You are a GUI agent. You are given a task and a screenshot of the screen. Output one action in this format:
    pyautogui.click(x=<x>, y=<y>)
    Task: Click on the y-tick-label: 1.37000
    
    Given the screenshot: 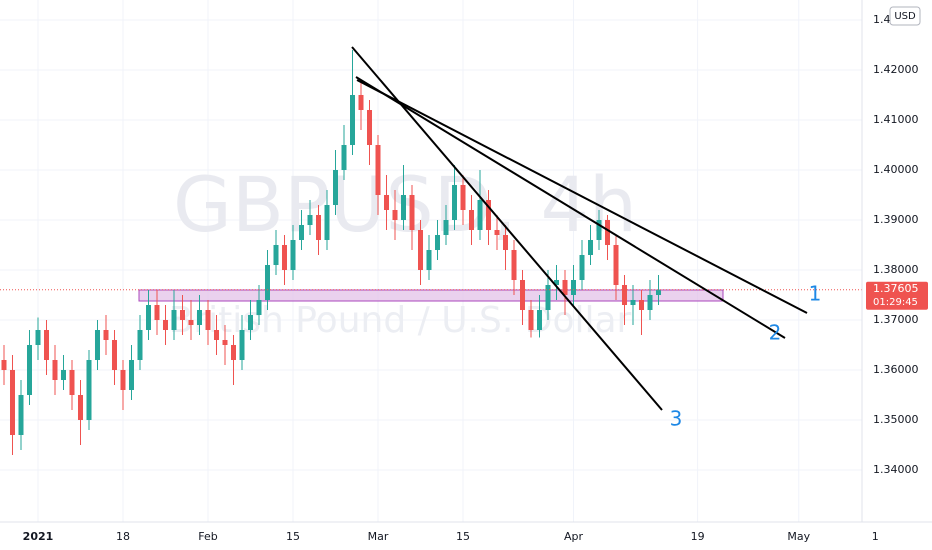 What is the action you would take?
    pyautogui.click(x=896, y=319)
    